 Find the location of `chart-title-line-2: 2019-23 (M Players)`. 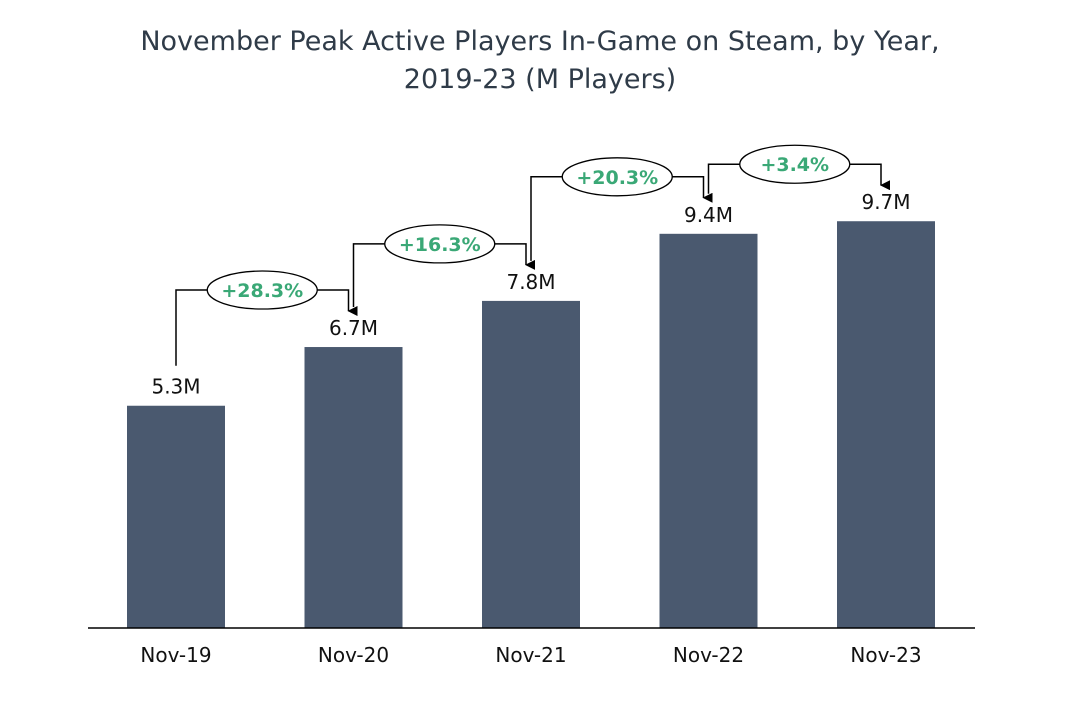

chart-title-line-2: 2019-23 (M Players) is located at coordinates (540, 79).